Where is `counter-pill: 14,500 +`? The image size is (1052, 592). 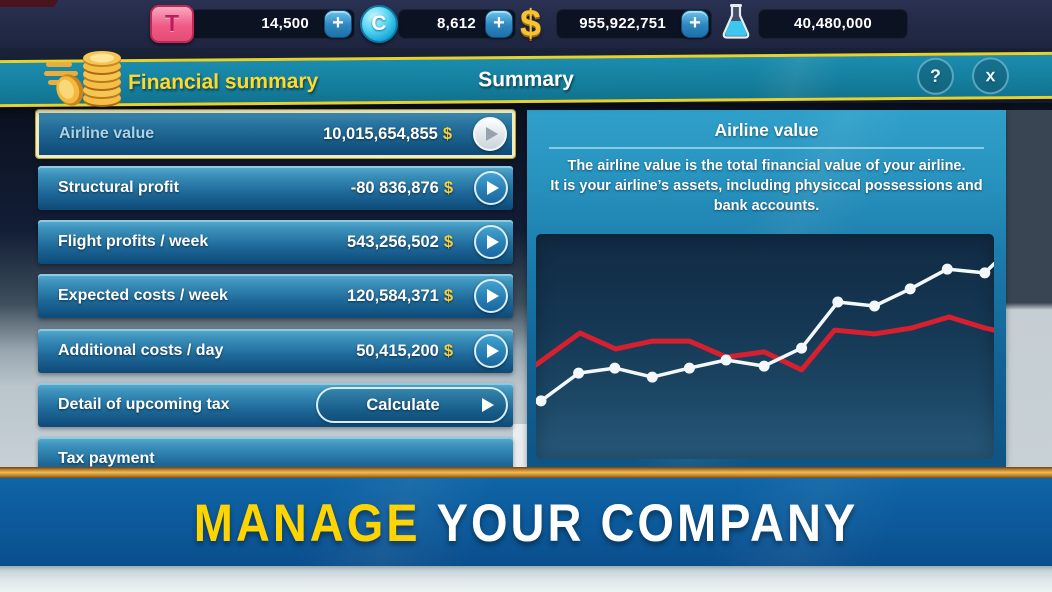
counter-pill: 14,500 + is located at coordinates (272, 24).